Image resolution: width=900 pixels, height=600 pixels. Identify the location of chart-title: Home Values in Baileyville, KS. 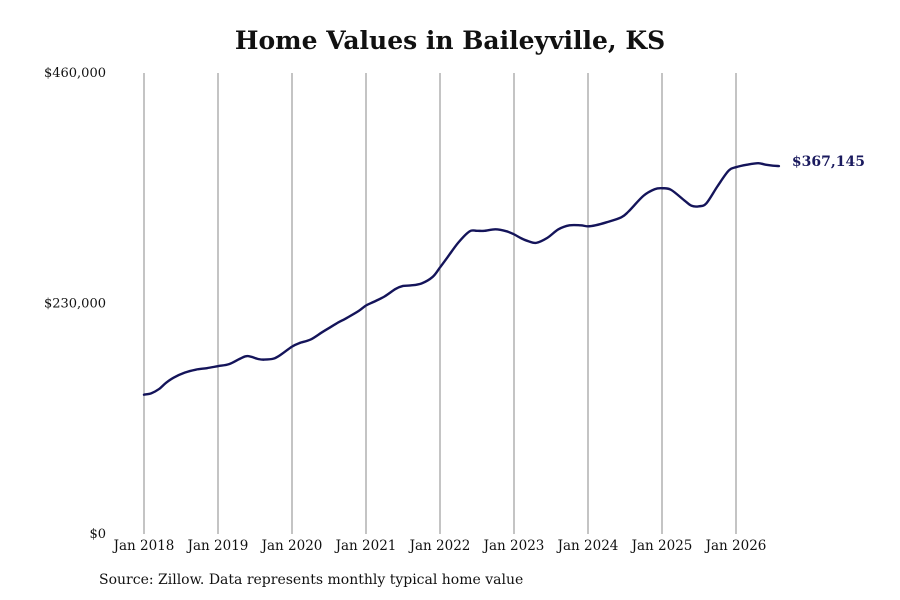
(450, 40).